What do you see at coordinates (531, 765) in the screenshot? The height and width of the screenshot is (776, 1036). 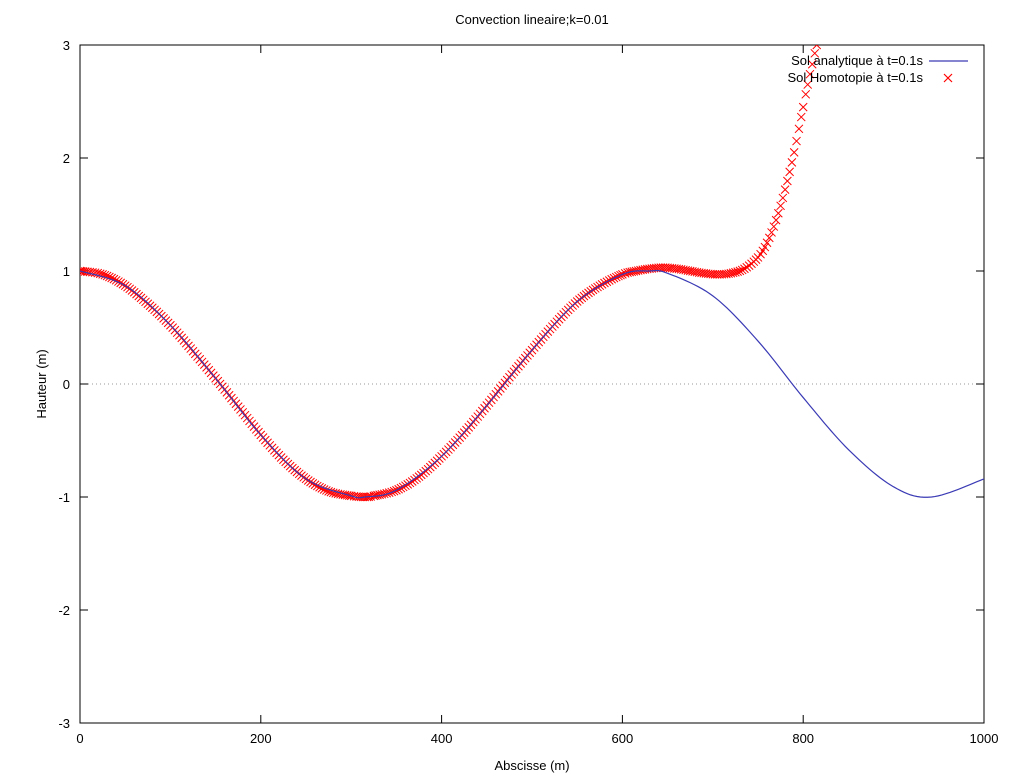 I see `x-axis-label: Abscisse (m)` at bounding box center [531, 765].